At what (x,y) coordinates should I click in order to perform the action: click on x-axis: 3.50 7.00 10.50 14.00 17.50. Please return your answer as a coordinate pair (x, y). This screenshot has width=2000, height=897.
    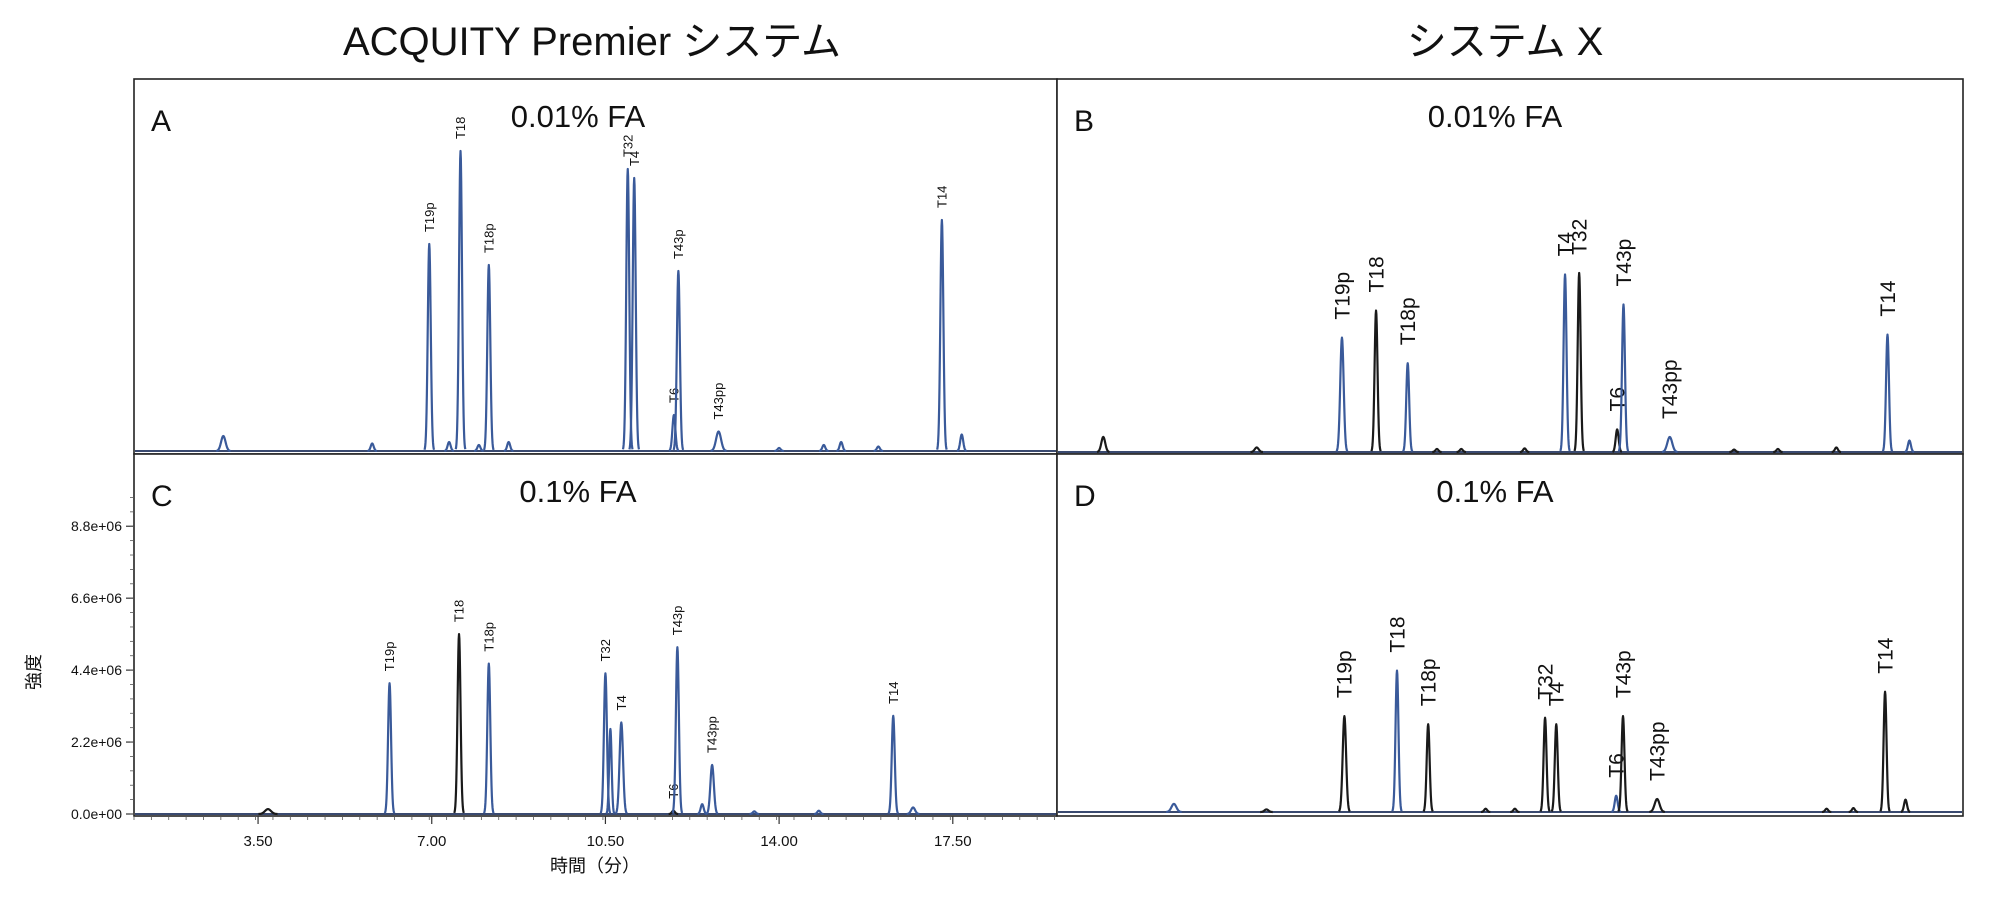
    Looking at the image, I should click on (594, 833).